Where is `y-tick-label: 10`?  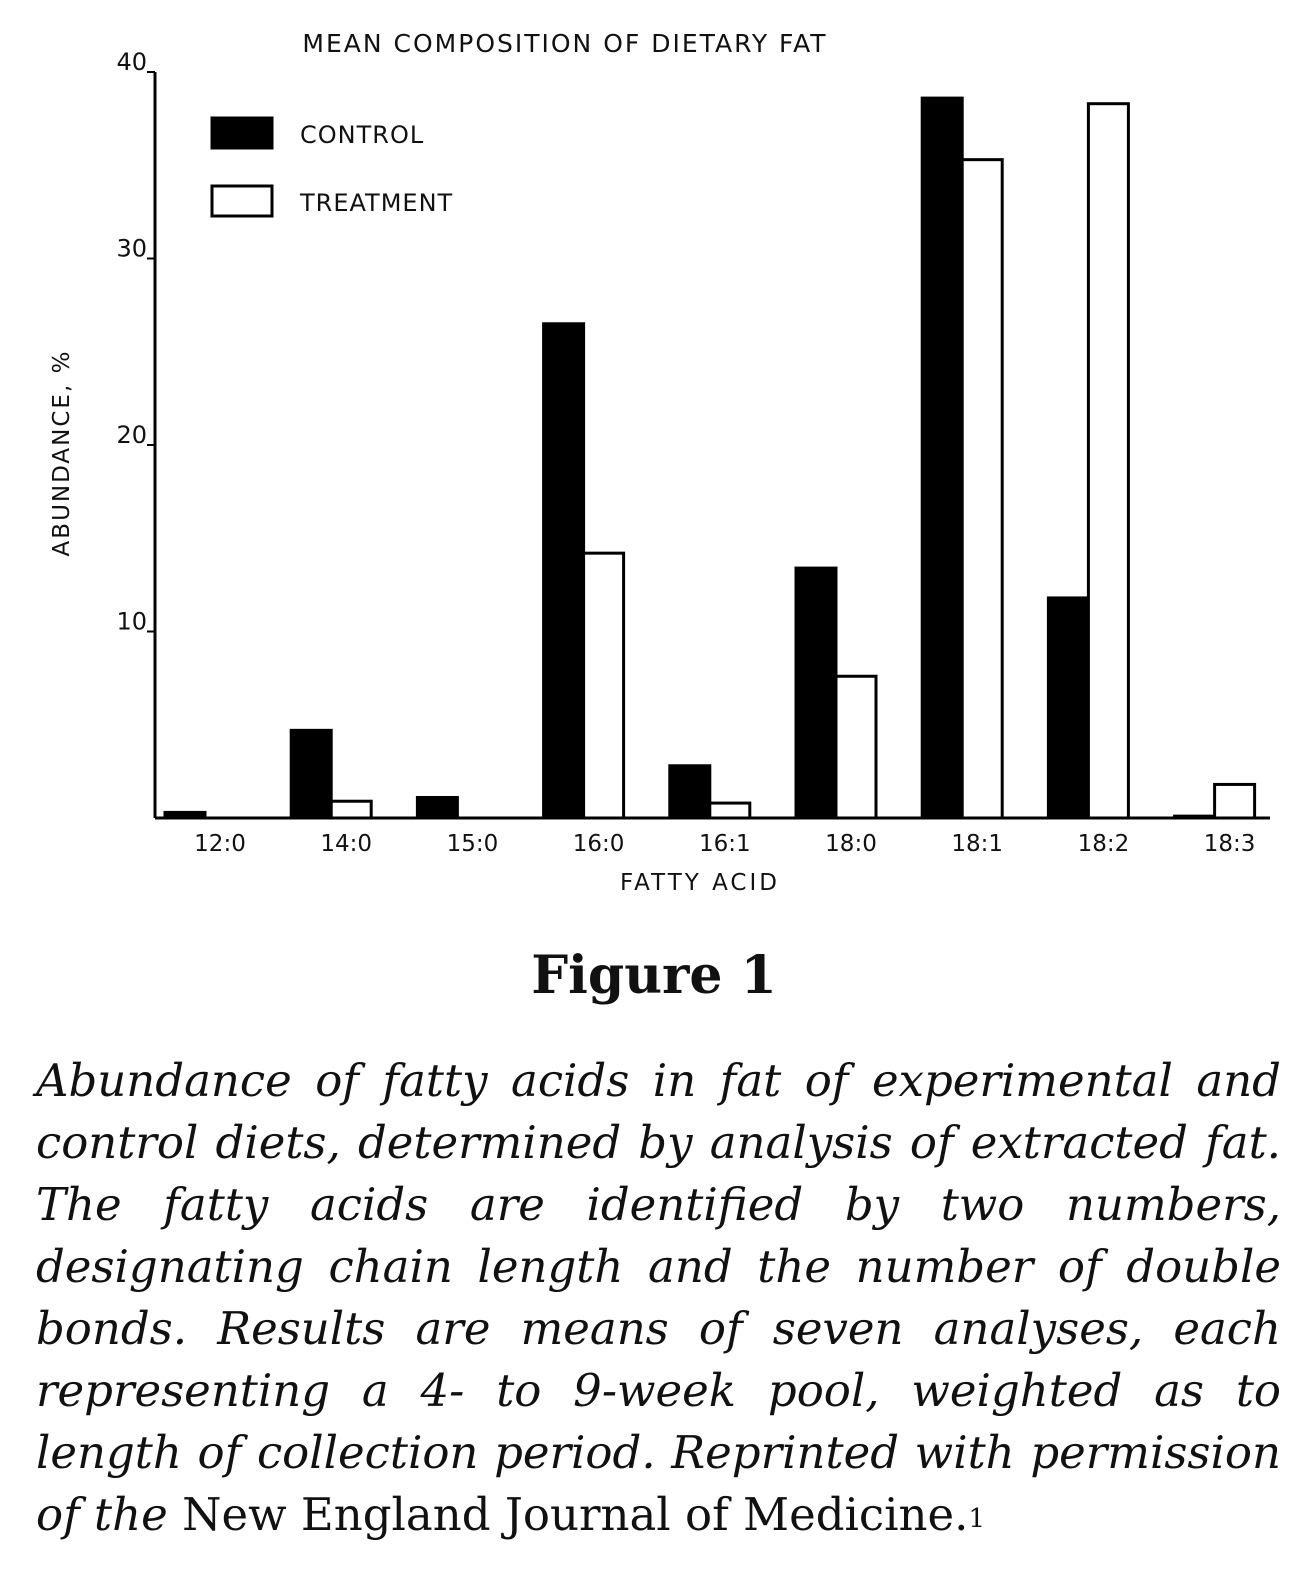 y-tick-label: 10 is located at coordinates (131, 622).